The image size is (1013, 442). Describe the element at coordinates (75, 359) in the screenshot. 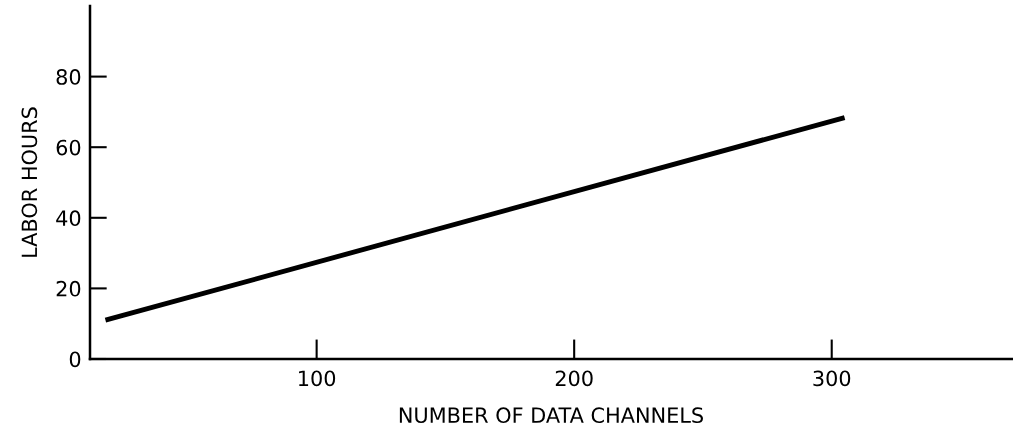

I see `y-tick-label: 0` at that location.